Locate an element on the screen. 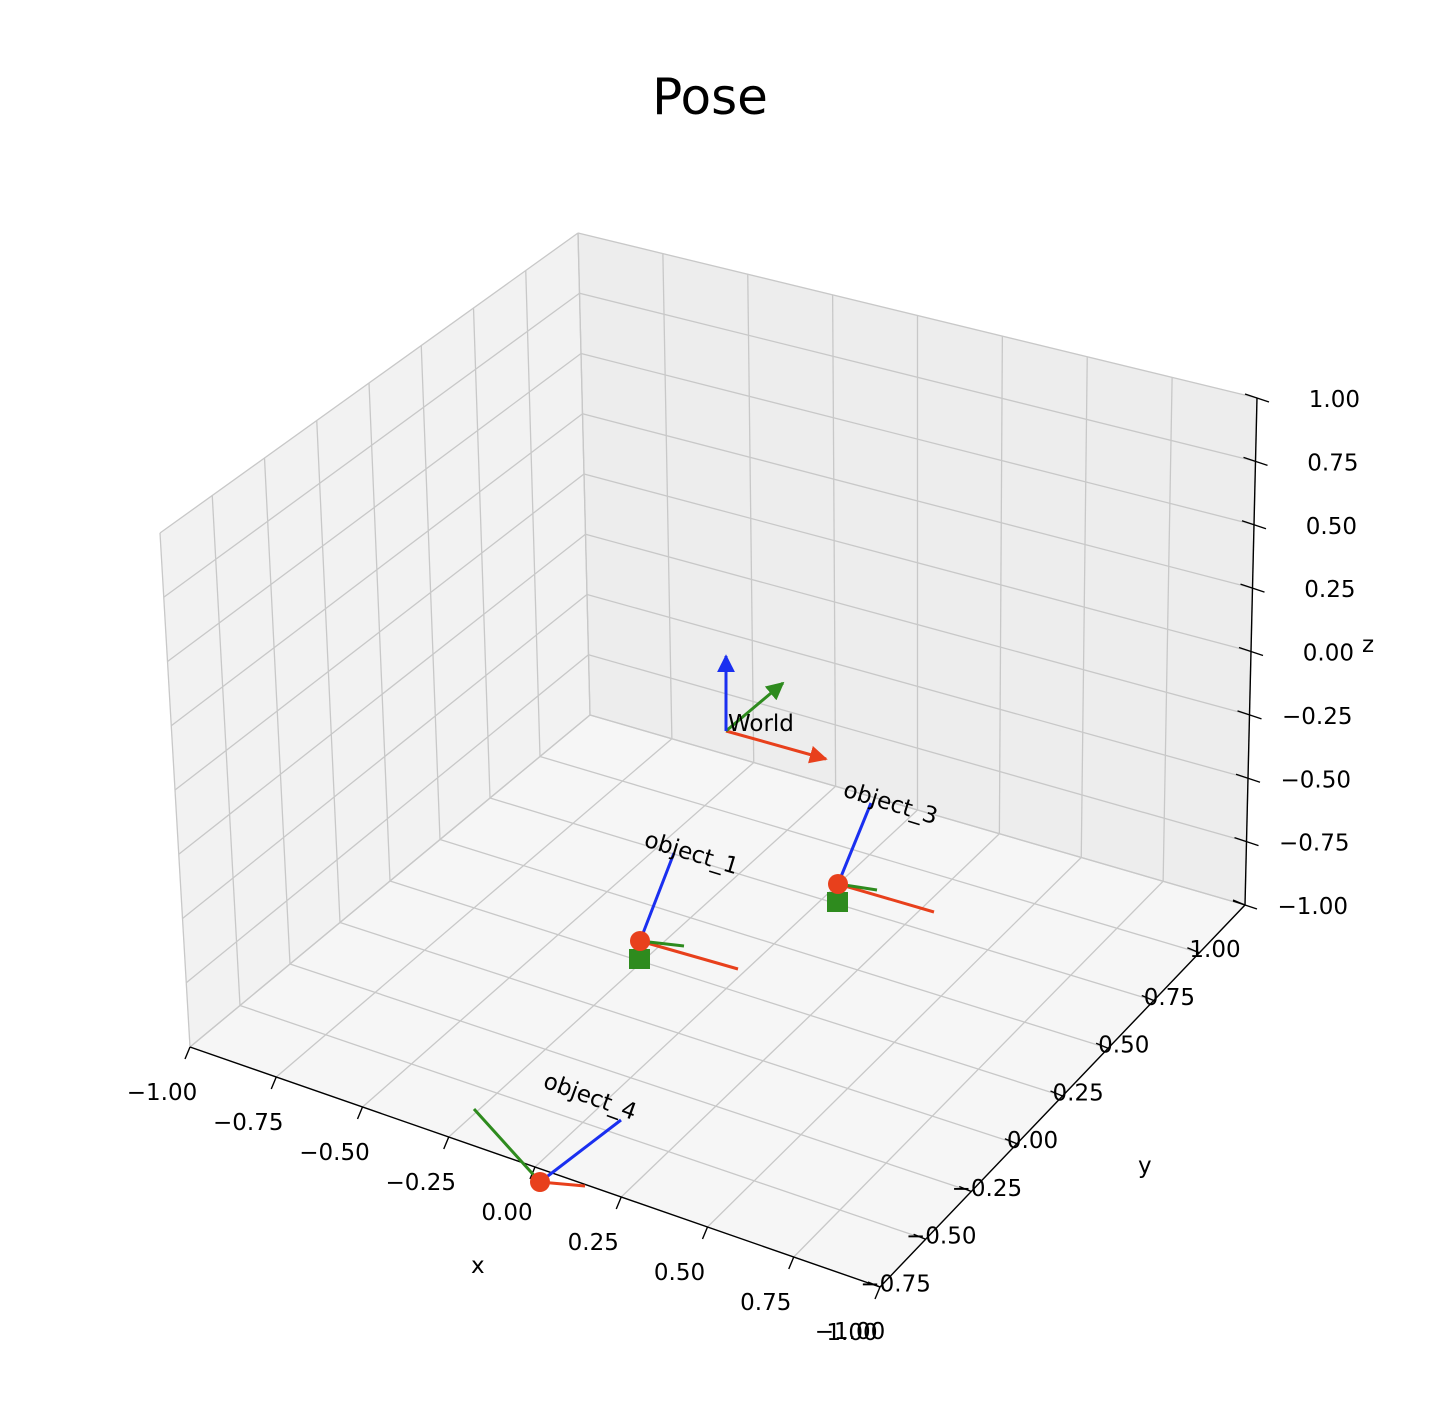  x-tick-label: −1.00 is located at coordinates (162, 1093).